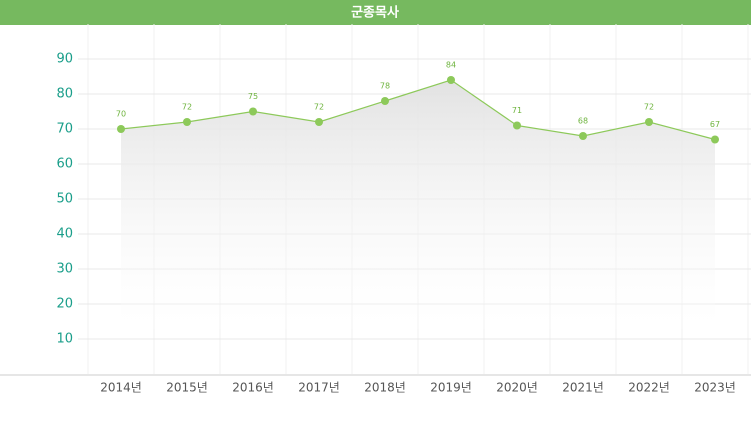 The width and height of the screenshot is (751, 430). Describe the element at coordinates (385, 86) in the screenshot. I see `data-label: 78` at that location.